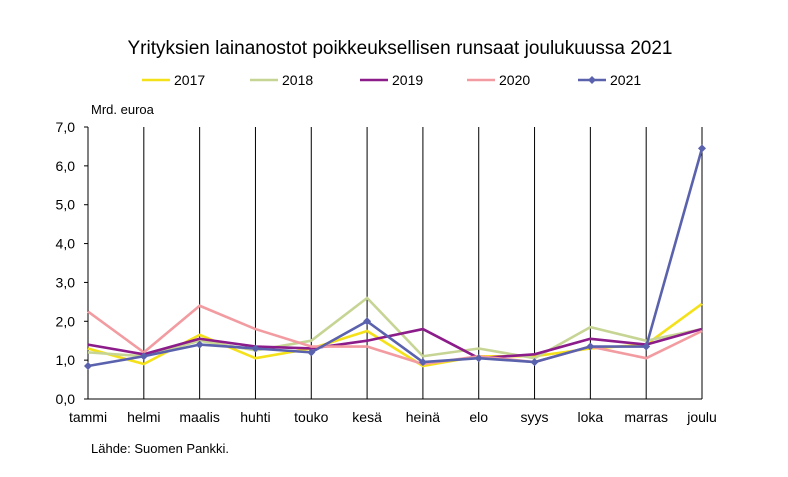 The height and width of the screenshot is (477, 788). I want to click on y-tick-label: 1,0, so click(66, 360).